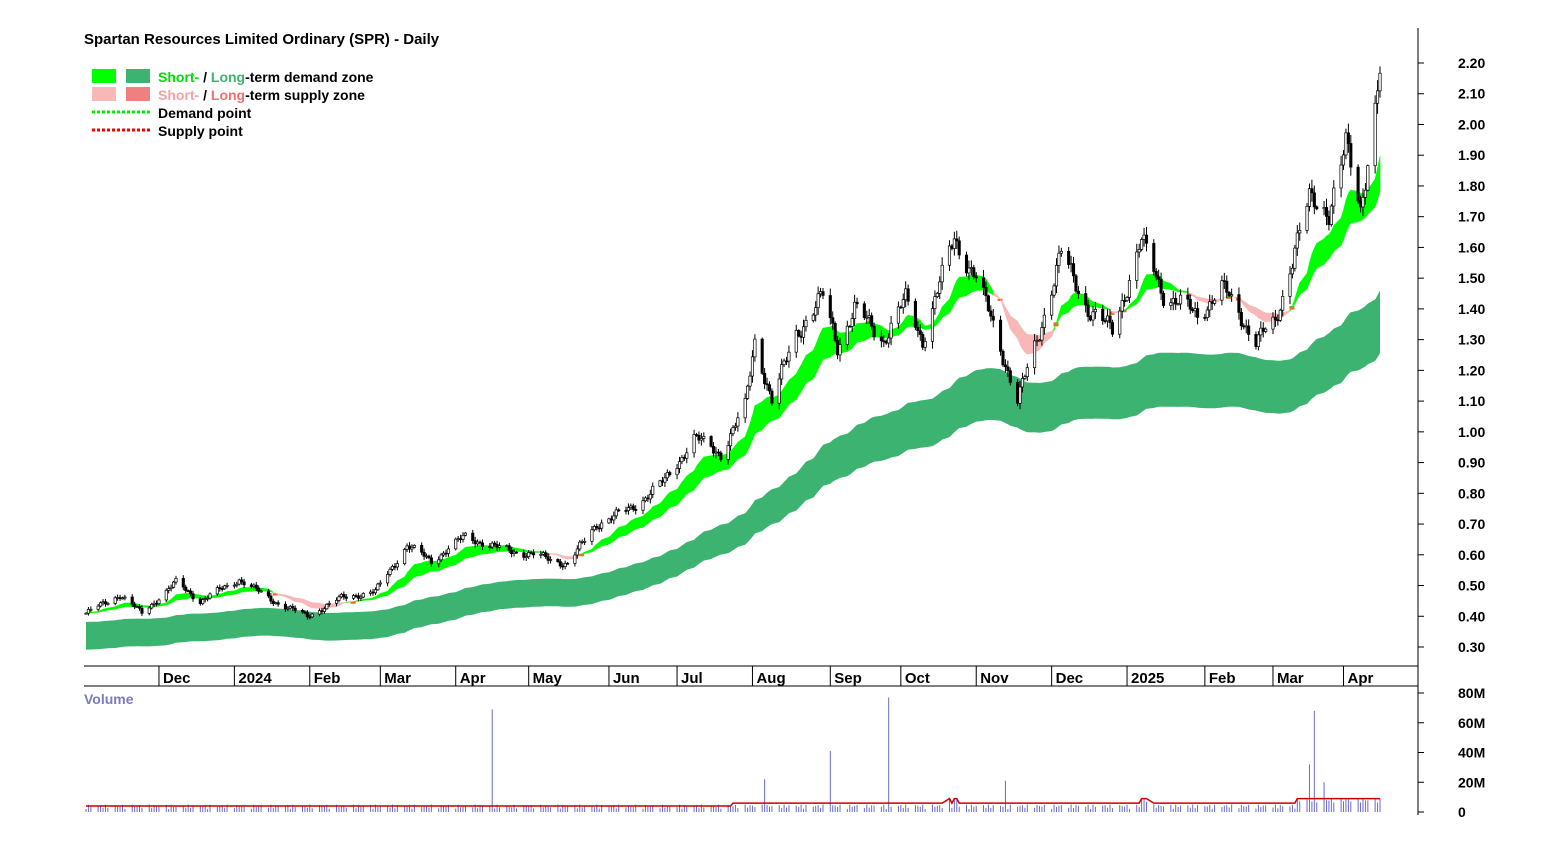 Image resolution: width=1560 pixels, height=846 pixels. Describe the element at coordinates (770, 678) in the screenshot. I see `x-tick-label: Aug` at that location.